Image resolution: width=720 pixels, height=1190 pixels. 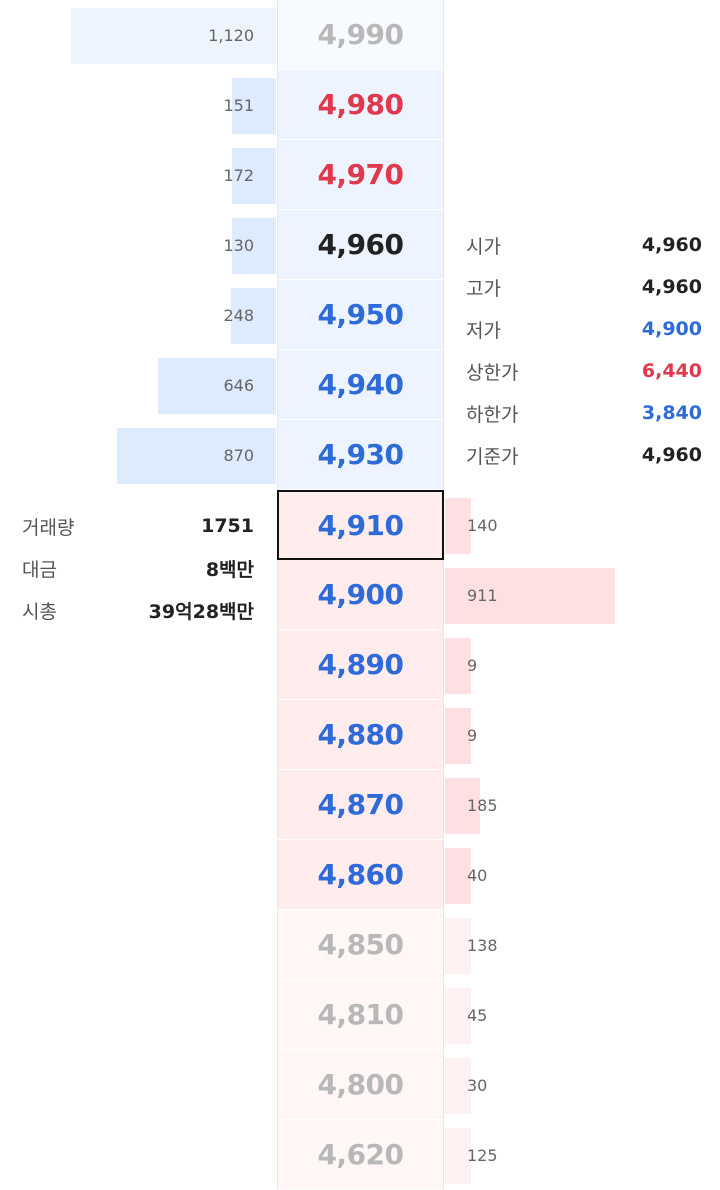 I want to click on bid-quantity: 185, so click(x=482, y=805).